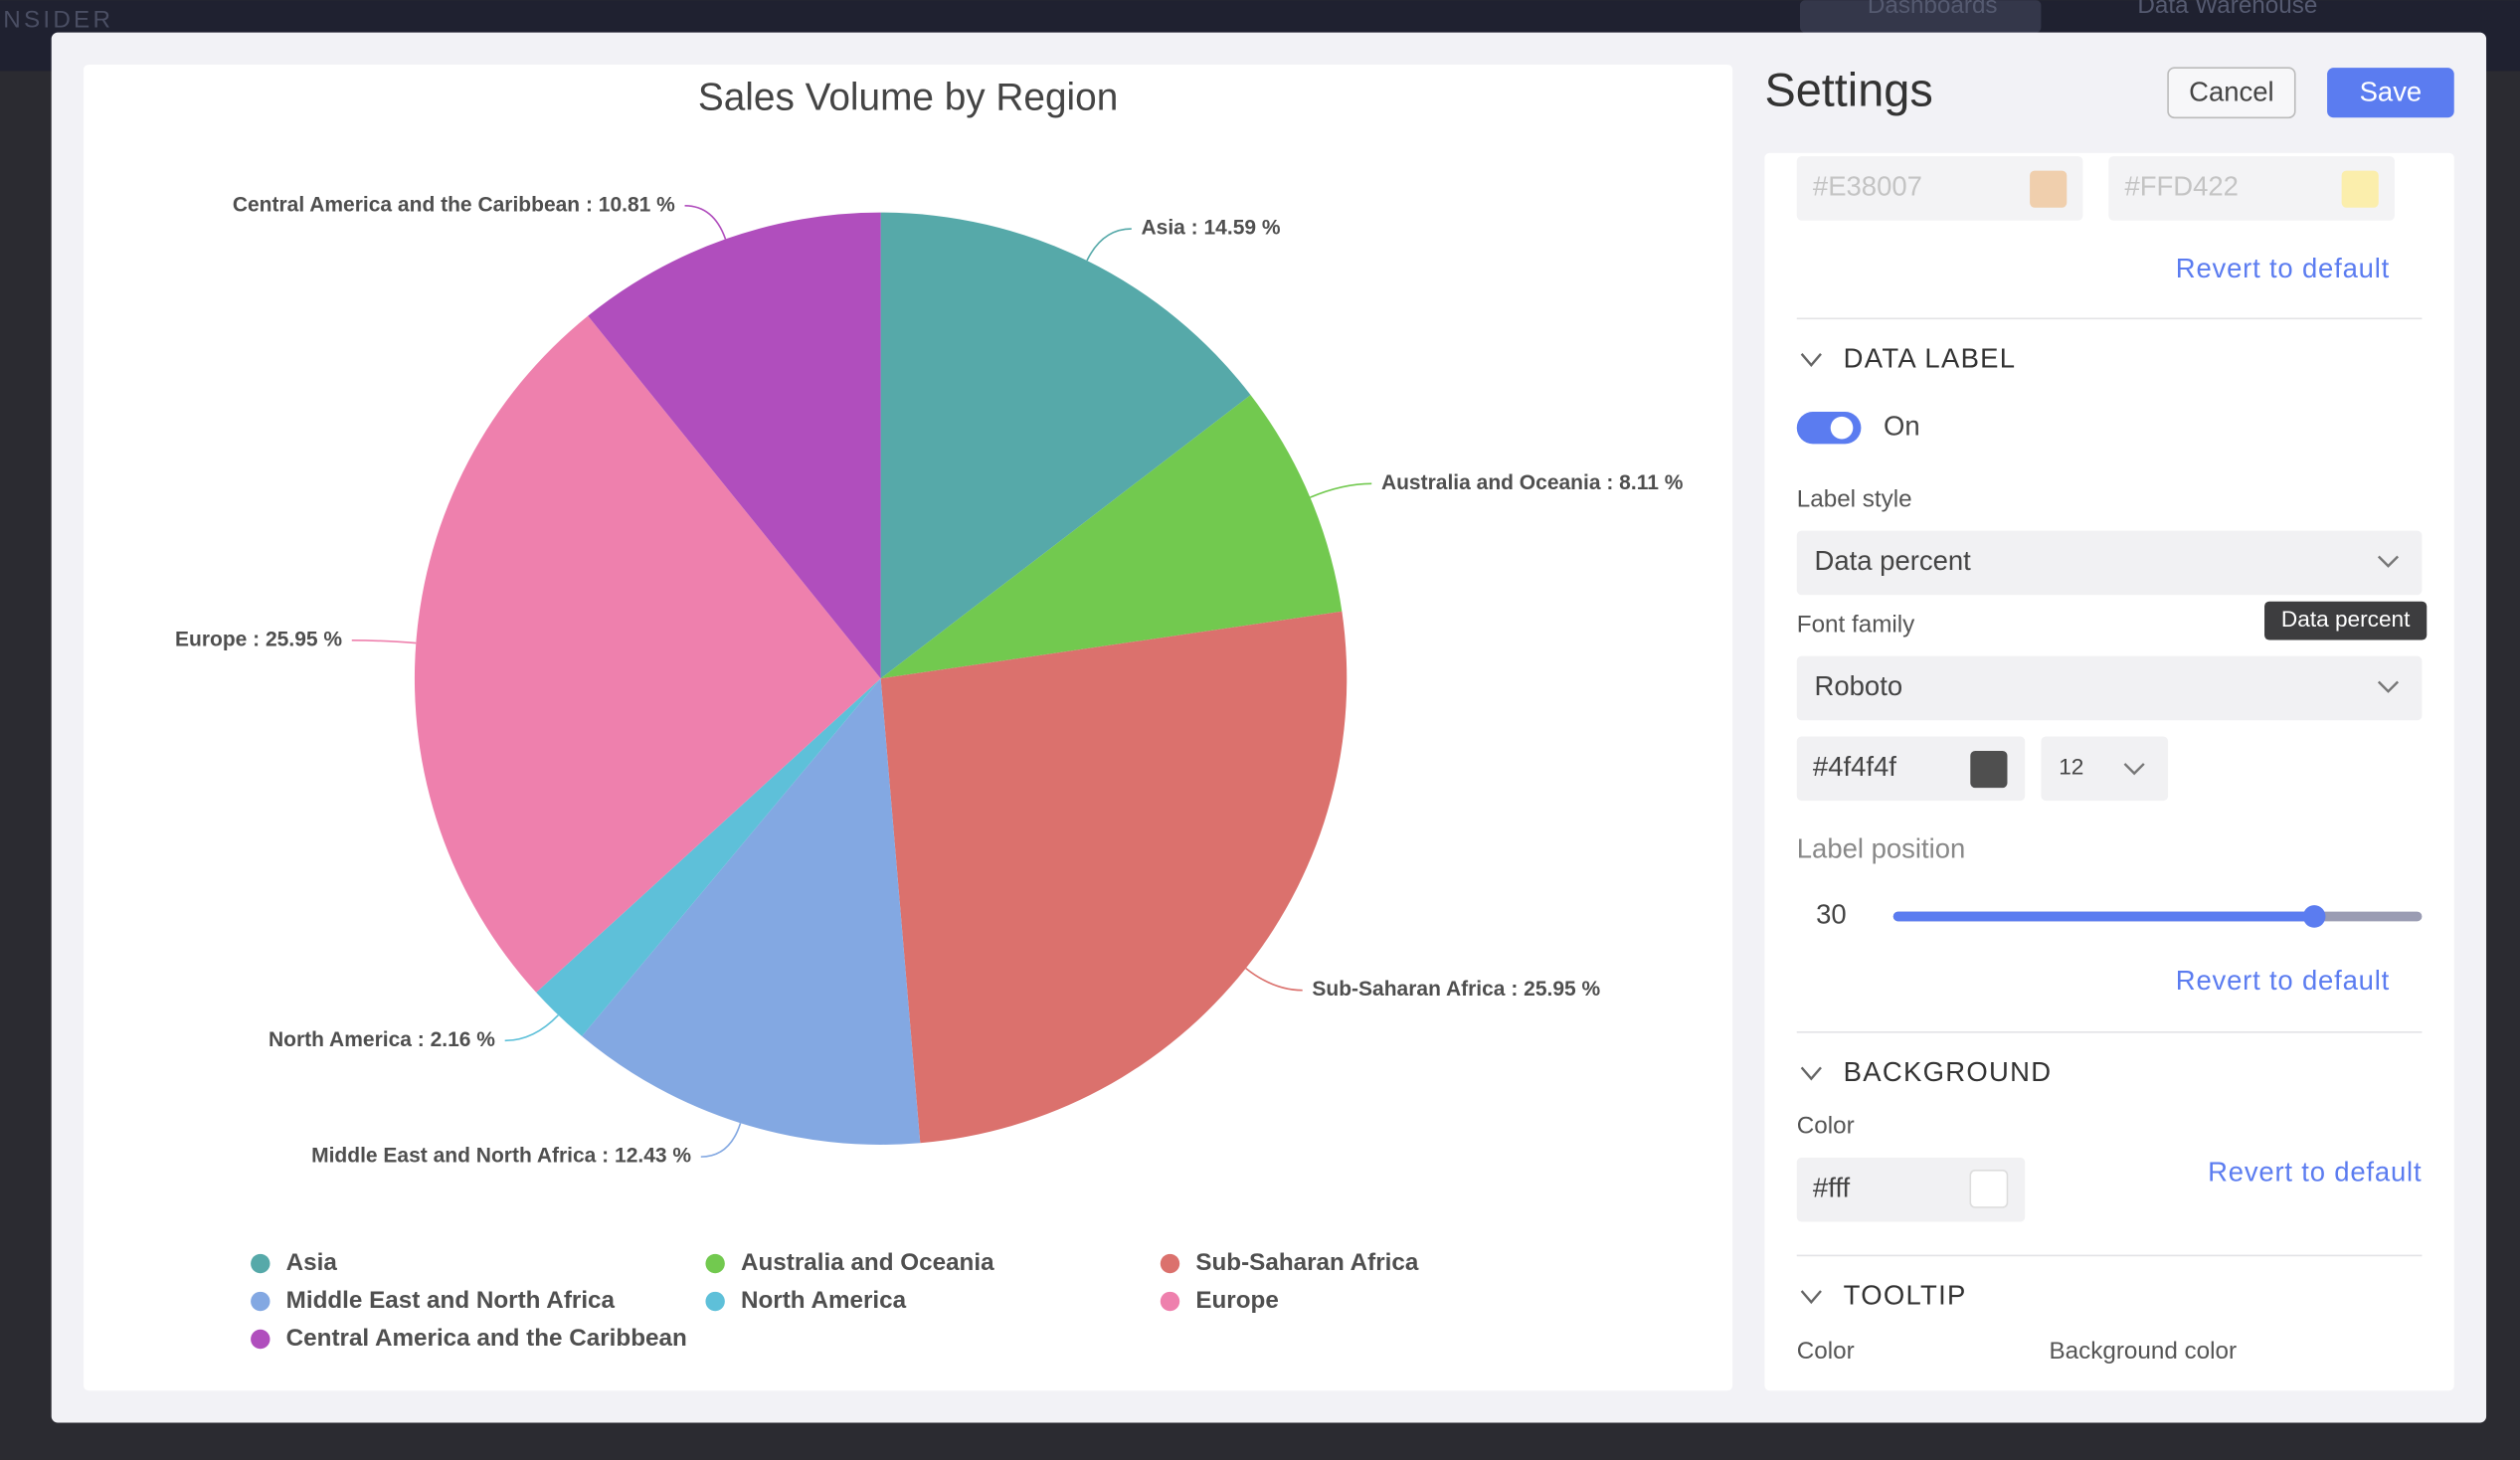  What do you see at coordinates (1881, 847) in the screenshot?
I see `field-label: Label position` at bounding box center [1881, 847].